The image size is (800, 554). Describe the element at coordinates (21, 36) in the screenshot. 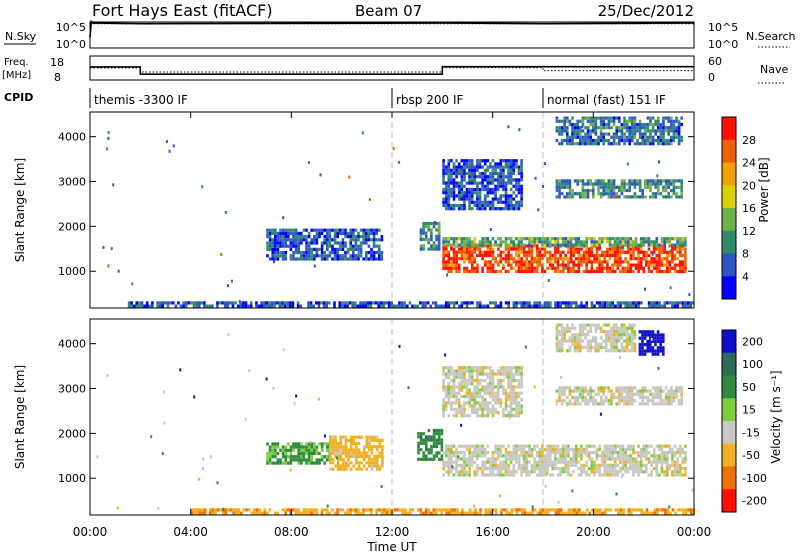

I see `n-sky-label: N.Sky` at that location.